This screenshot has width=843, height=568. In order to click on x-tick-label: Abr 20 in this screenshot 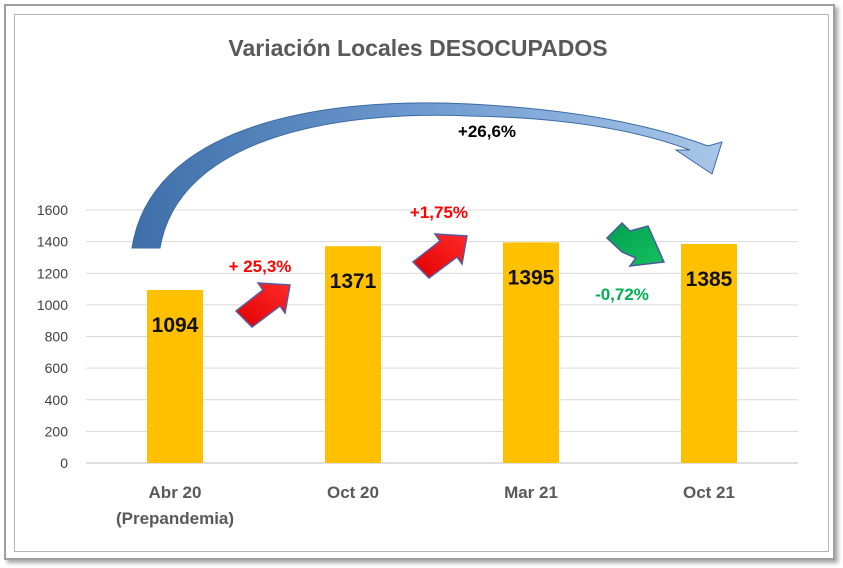, I will do `click(175, 492)`.